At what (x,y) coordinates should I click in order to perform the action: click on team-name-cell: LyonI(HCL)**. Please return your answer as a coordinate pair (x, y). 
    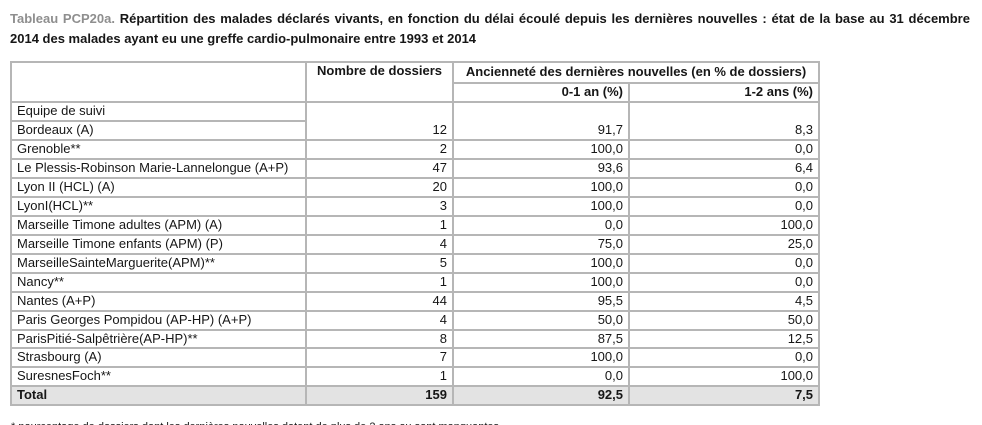
    Looking at the image, I should click on (158, 206).